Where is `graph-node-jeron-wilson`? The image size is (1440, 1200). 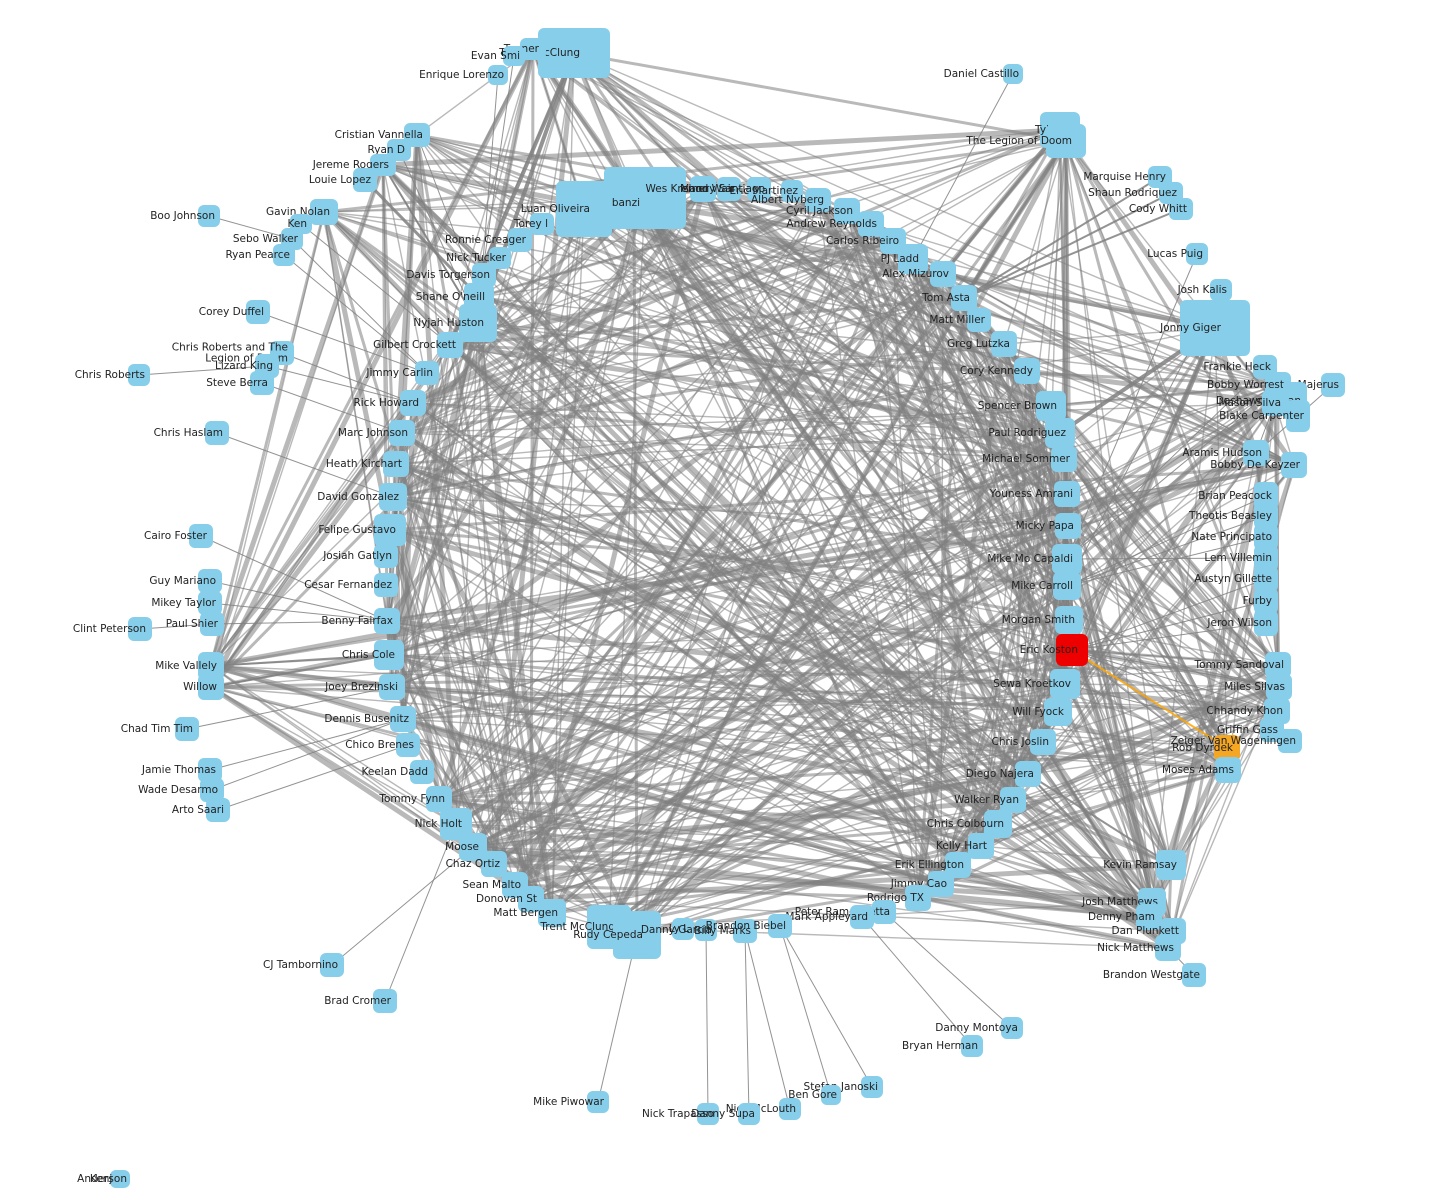
graph-node-jeron-wilson is located at coordinates (1266, 623).